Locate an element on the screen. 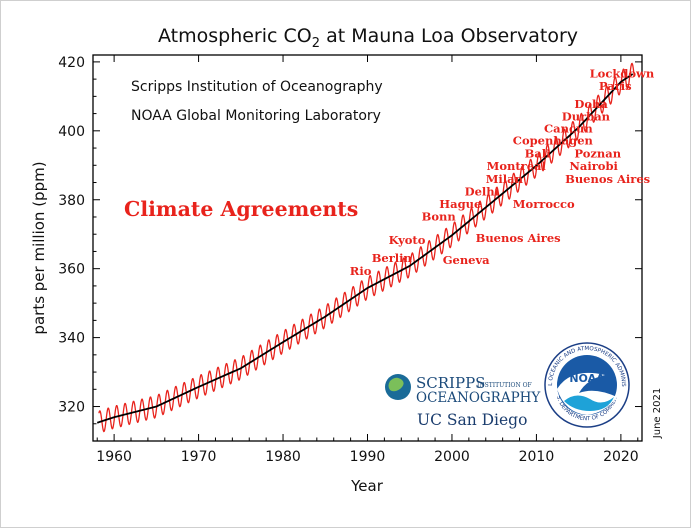 The image size is (691, 529). x-tick-label: 2020 is located at coordinates (621, 457).